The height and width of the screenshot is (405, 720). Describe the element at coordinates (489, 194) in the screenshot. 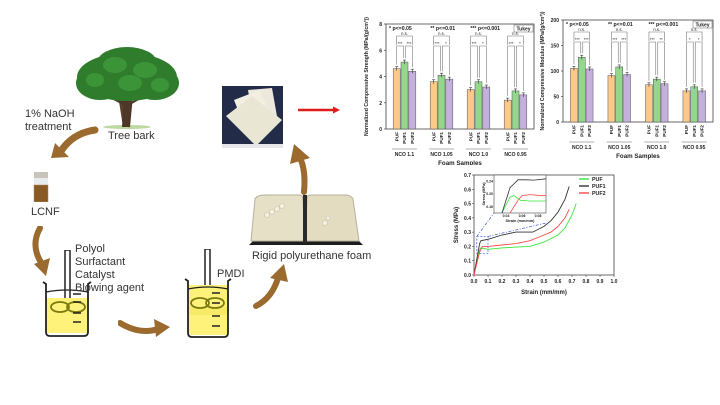

I see `svg-text: 0.20` at that location.